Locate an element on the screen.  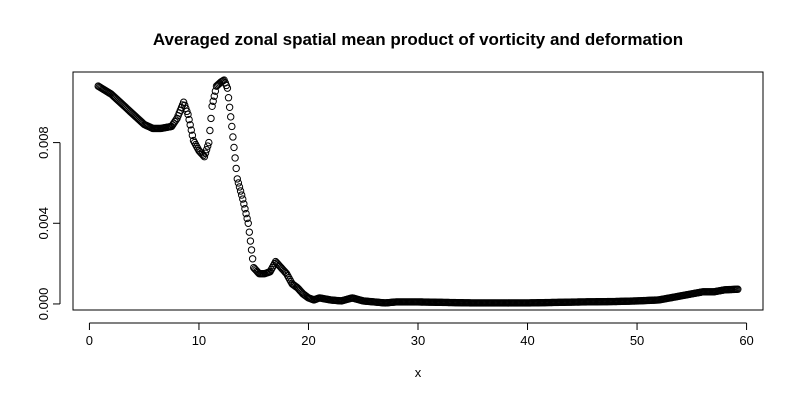
x-axis-ticks: 0 10 20 30 40 50 60 is located at coordinates (420, 335).